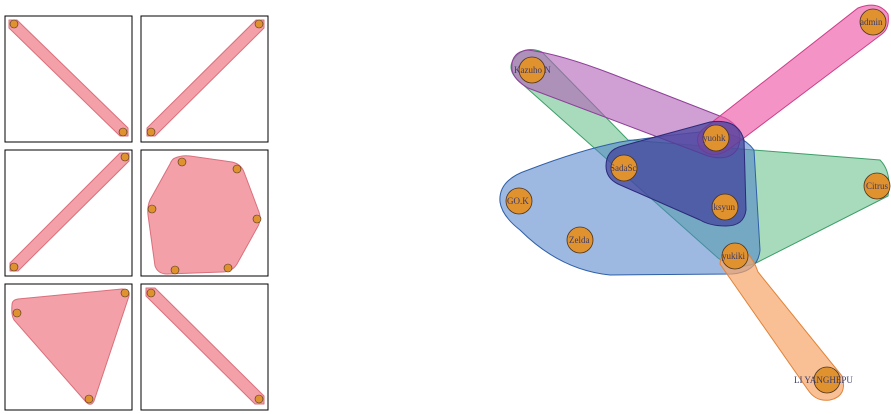 This screenshot has width=891, height=414. I want to click on node-yukiki: yukiki, so click(735, 256).